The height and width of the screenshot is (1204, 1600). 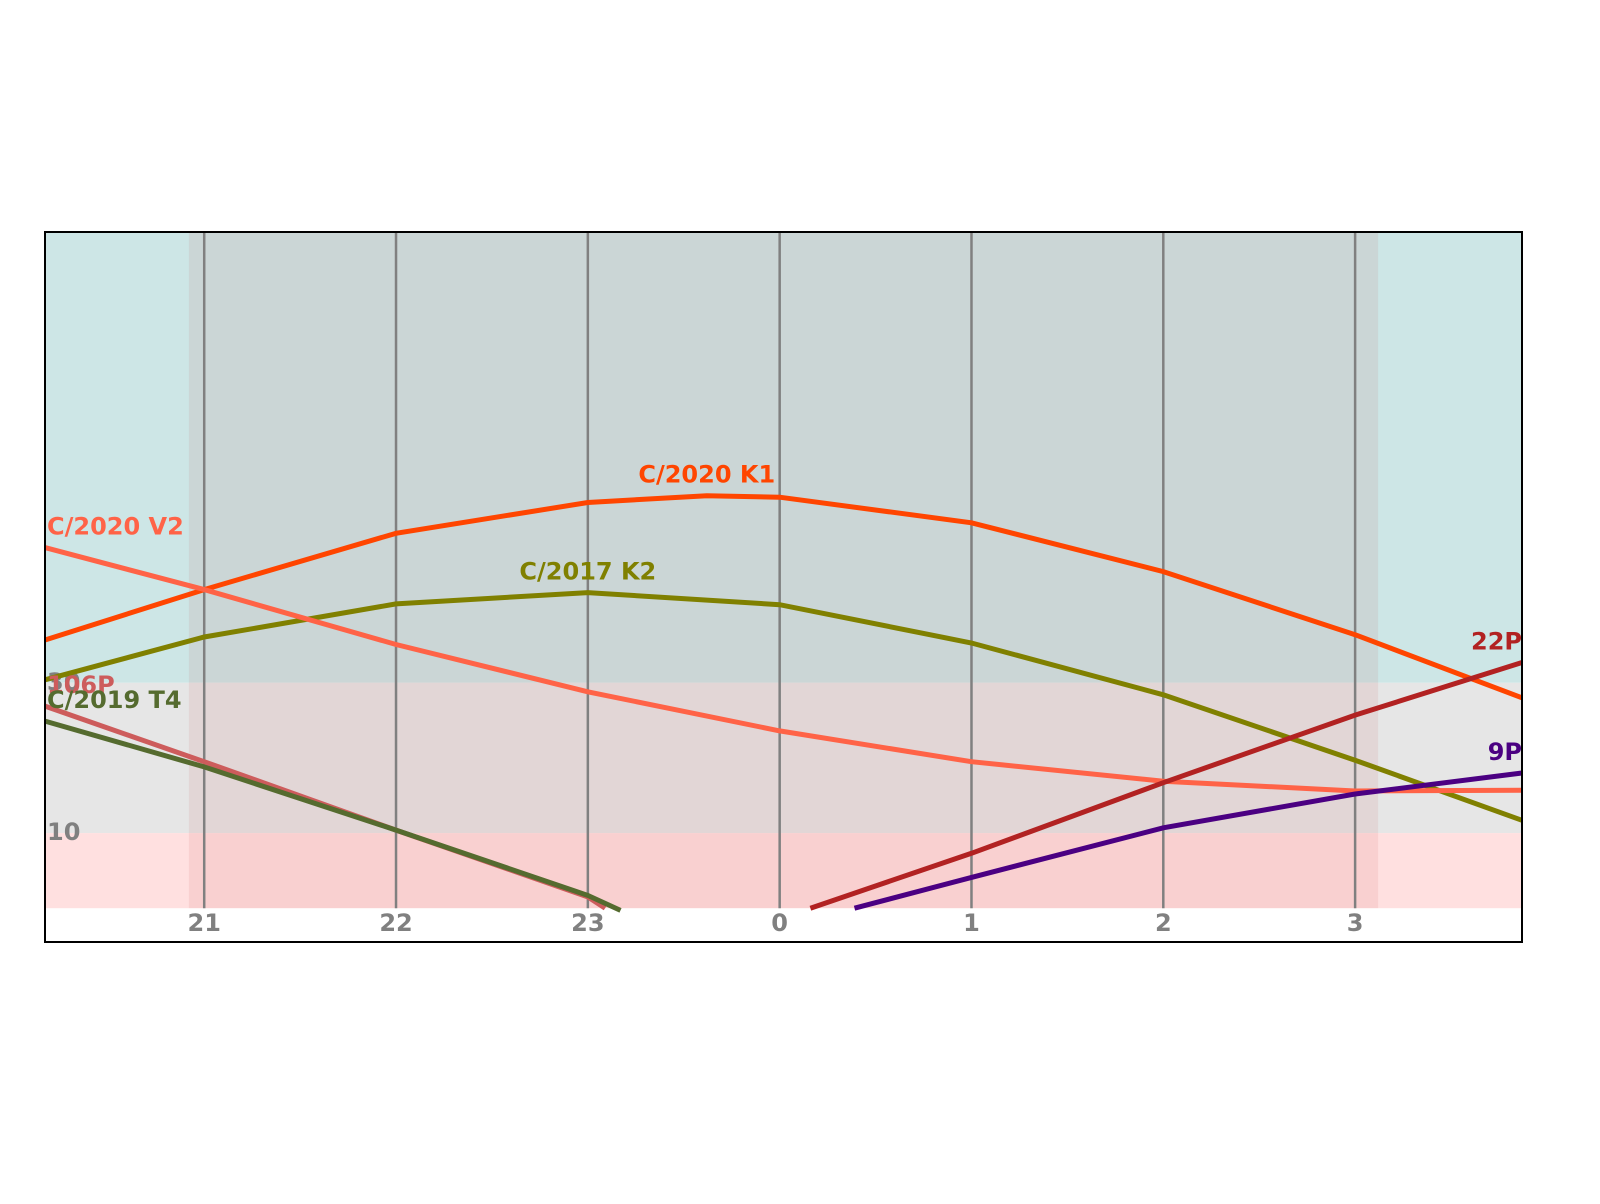 I want to click on comet-label: 9P, so click(x=1505, y=752).